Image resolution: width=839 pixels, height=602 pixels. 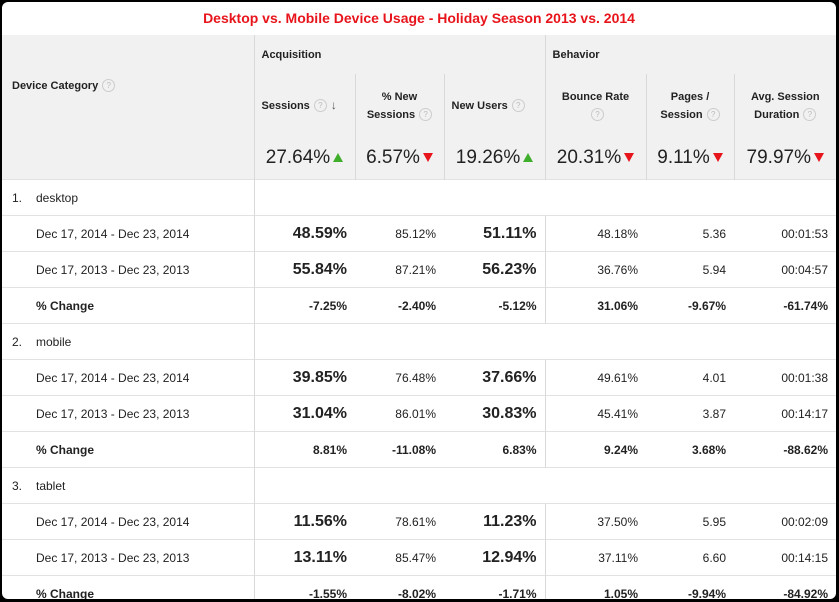 What do you see at coordinates (595, 269) in the screenshot?
I see `metric-cell: 36.76%` at bounding box center [595, 269].